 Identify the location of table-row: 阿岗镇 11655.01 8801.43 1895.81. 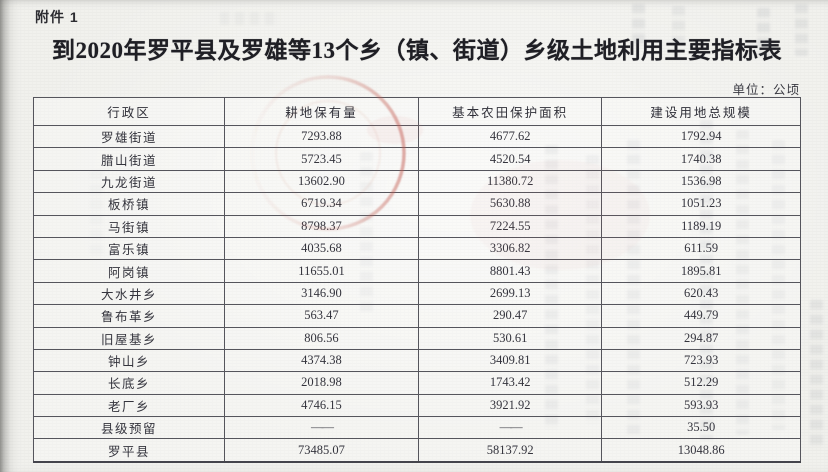
(417, 271).